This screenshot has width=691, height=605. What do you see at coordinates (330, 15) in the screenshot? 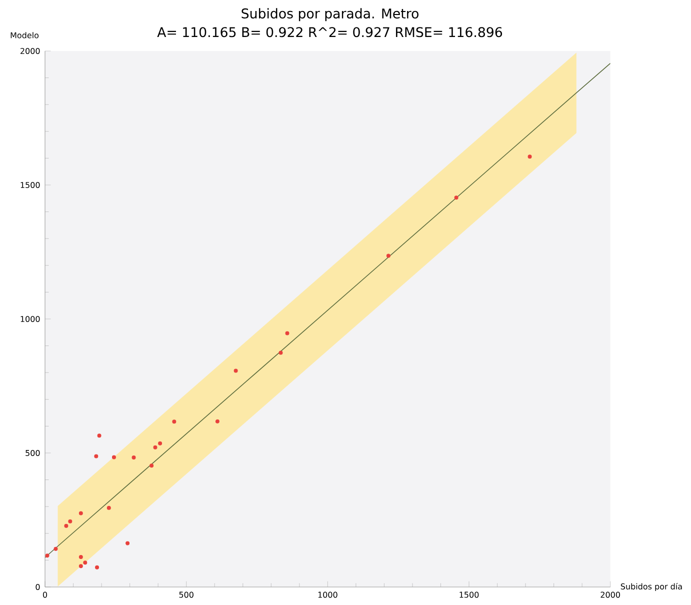
I see `chart-title: Subidos por parada. Metro` at bounding box center [330, 15].